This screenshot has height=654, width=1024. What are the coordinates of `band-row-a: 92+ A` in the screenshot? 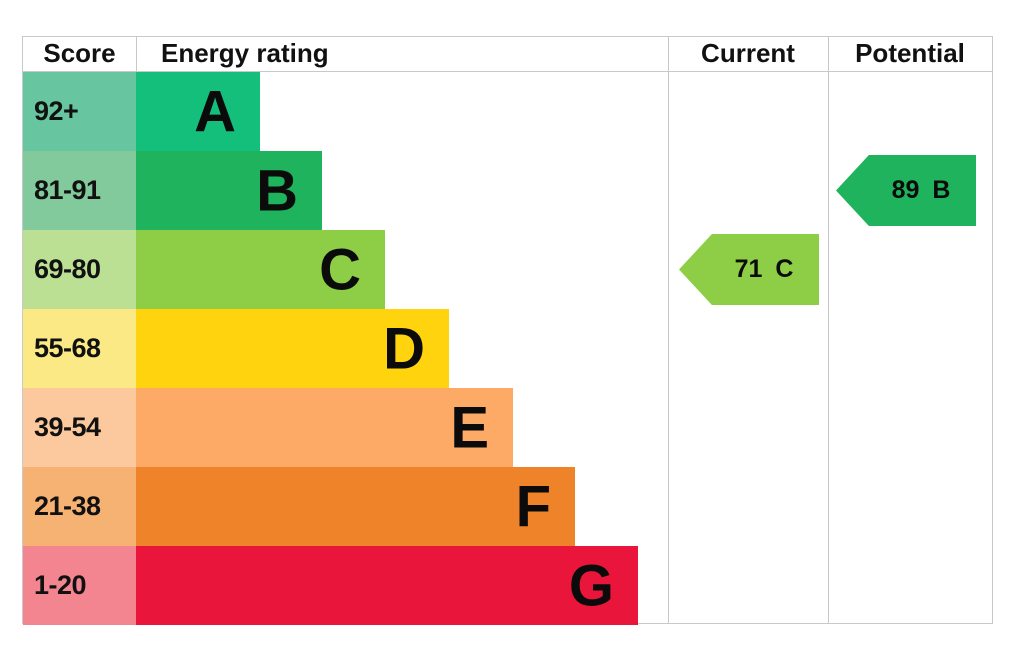 It's located at (507, 111).